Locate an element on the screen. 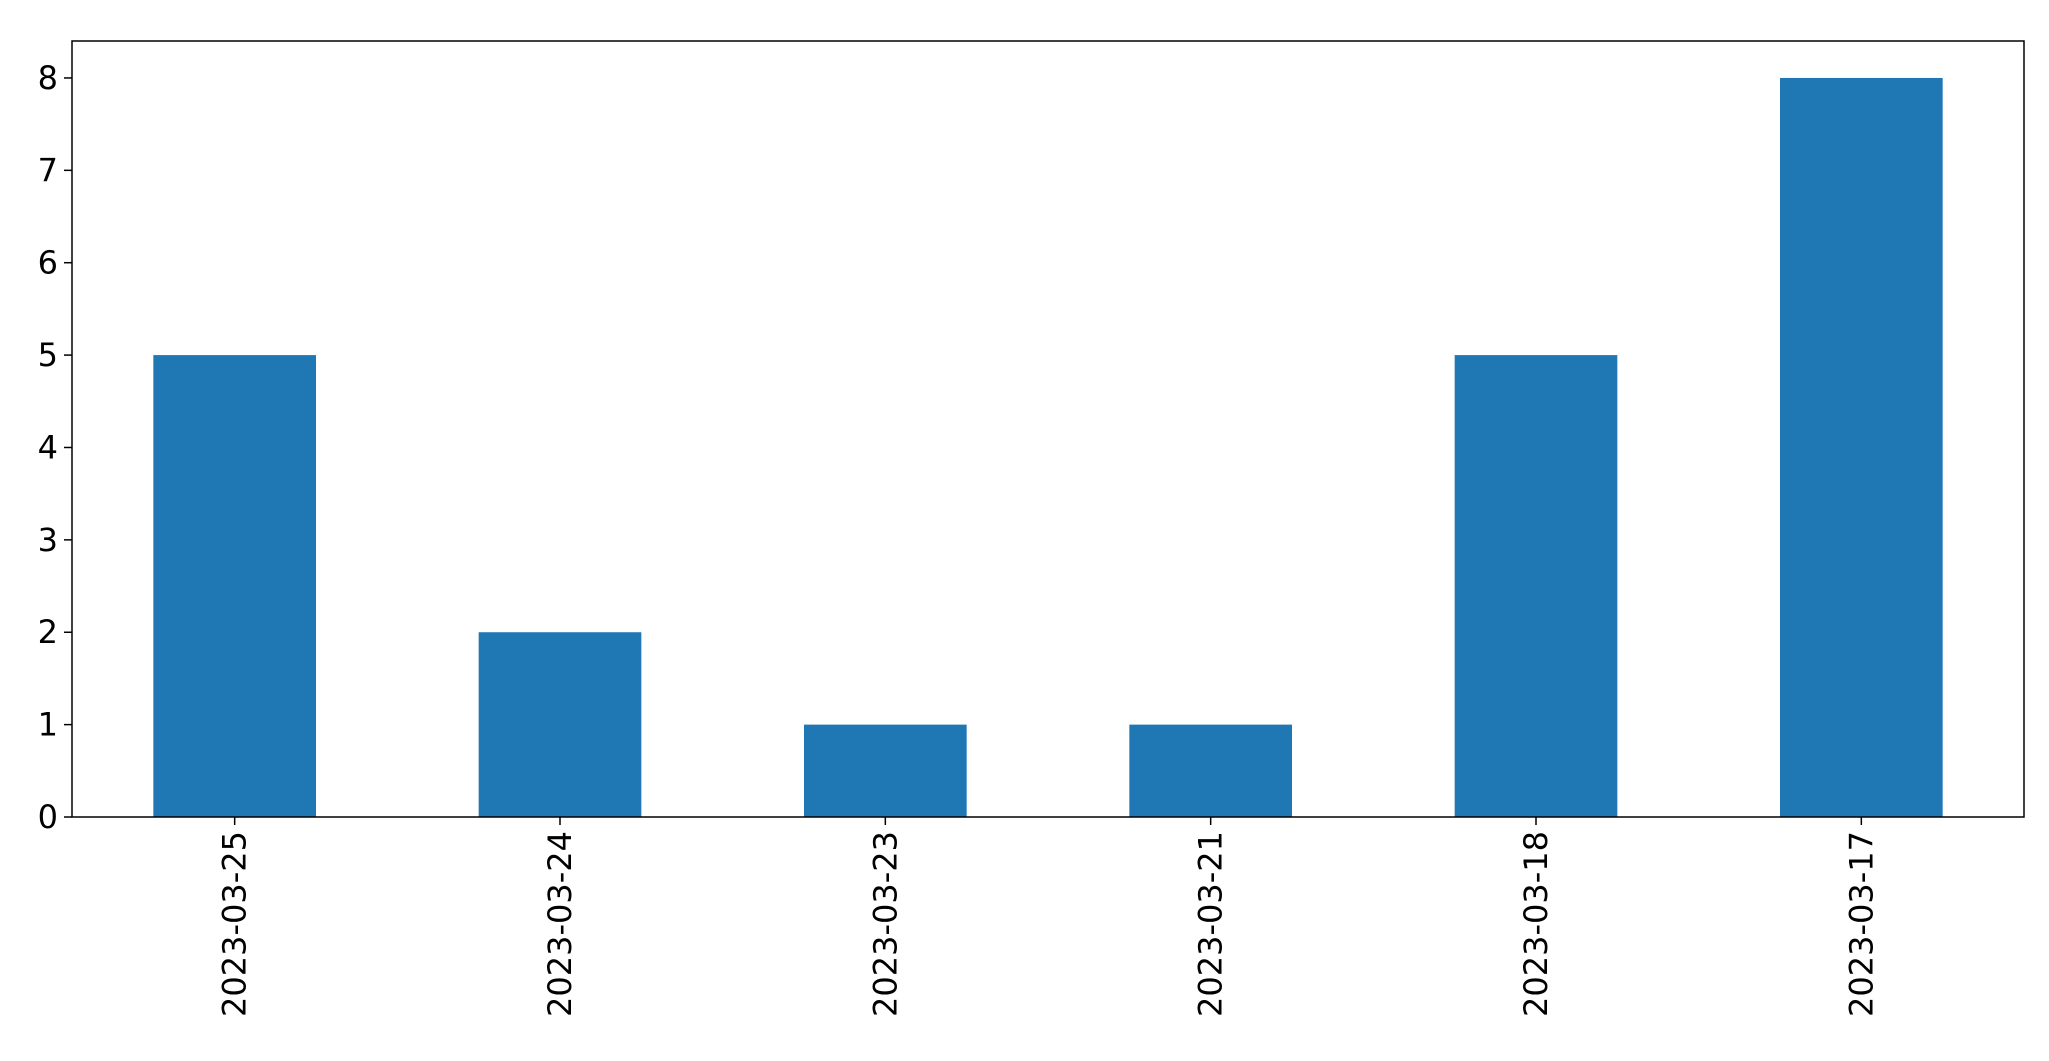 The image size is (2049, 1061). y-tick-label: 7 is located at coordinates (48, 170).